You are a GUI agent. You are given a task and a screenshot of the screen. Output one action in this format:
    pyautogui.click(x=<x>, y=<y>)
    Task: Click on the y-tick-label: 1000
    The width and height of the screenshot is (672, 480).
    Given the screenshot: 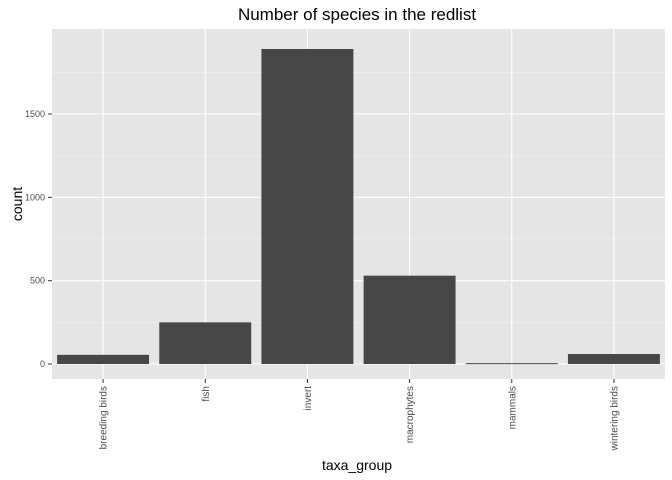 What is the action you would take?
    pyautogui.click(x=35, y=197)
    